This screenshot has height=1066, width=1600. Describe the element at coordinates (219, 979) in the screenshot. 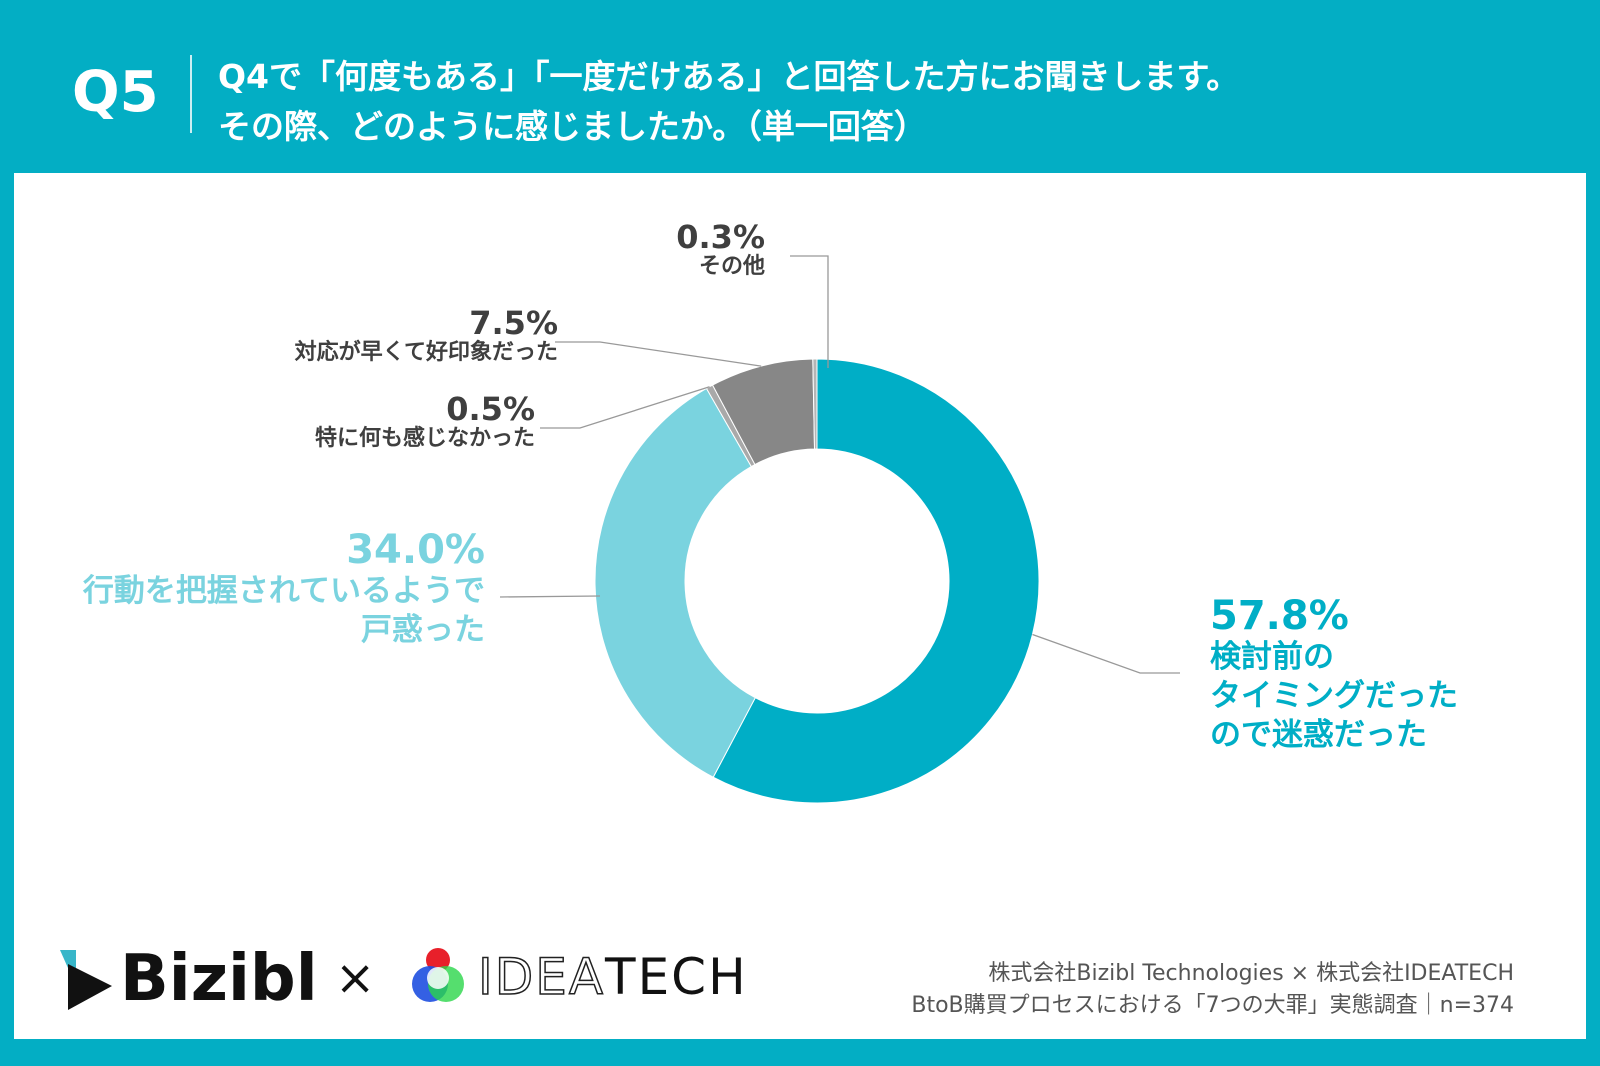

I see `bizibl-logo-text: Bizibl` at that location.